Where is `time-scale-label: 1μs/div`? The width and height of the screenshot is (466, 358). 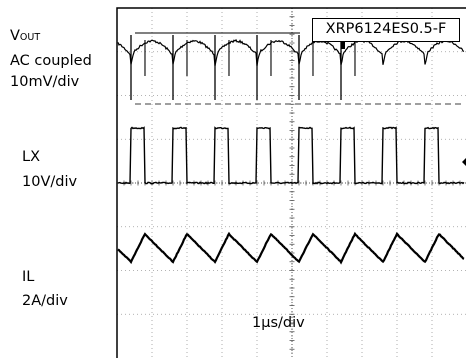
time-scale-label: 1μs/div is located at coordinates (278, 323).